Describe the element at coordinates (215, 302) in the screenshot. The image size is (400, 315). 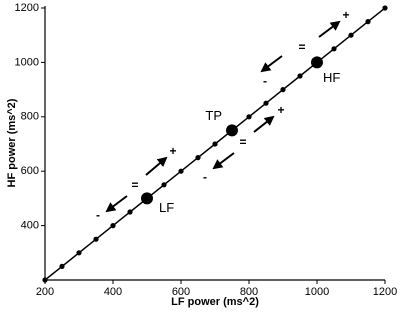
I see `x-axis-label: LF power (ms^2)` at that location.